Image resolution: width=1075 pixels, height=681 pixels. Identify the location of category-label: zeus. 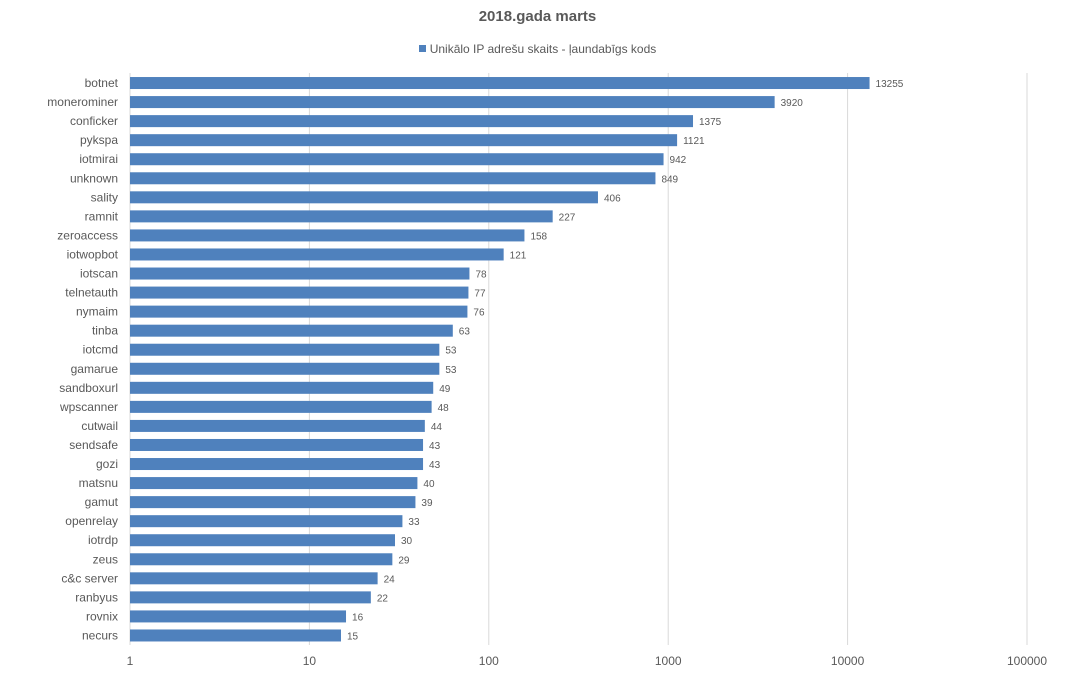
(105, 559).